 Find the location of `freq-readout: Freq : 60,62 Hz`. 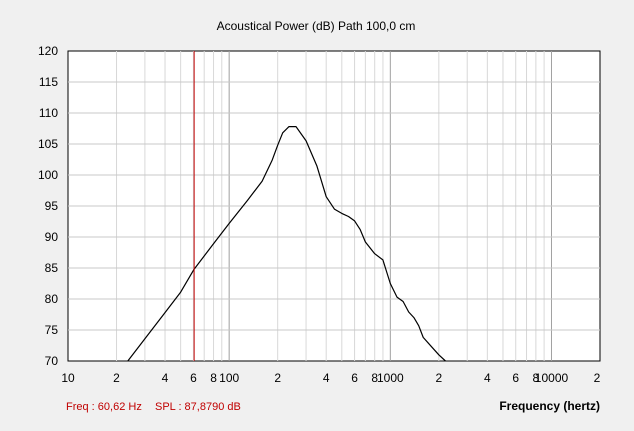

freq-readout: Freq : 60,62 Hz is located at coordinates (104, 407).